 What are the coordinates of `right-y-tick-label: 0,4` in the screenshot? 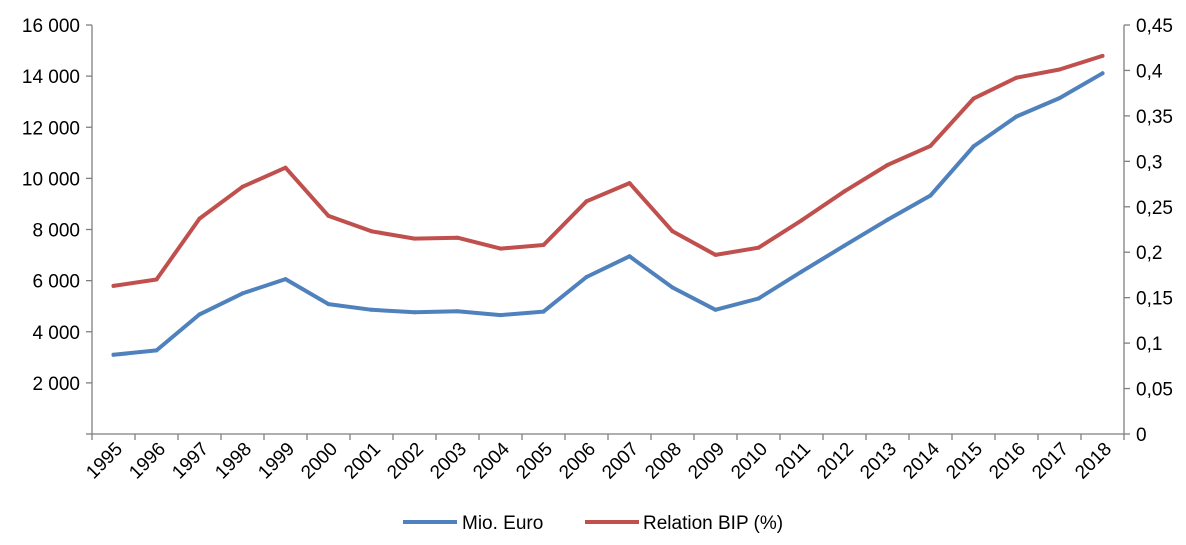 It's located at (1149, 71).